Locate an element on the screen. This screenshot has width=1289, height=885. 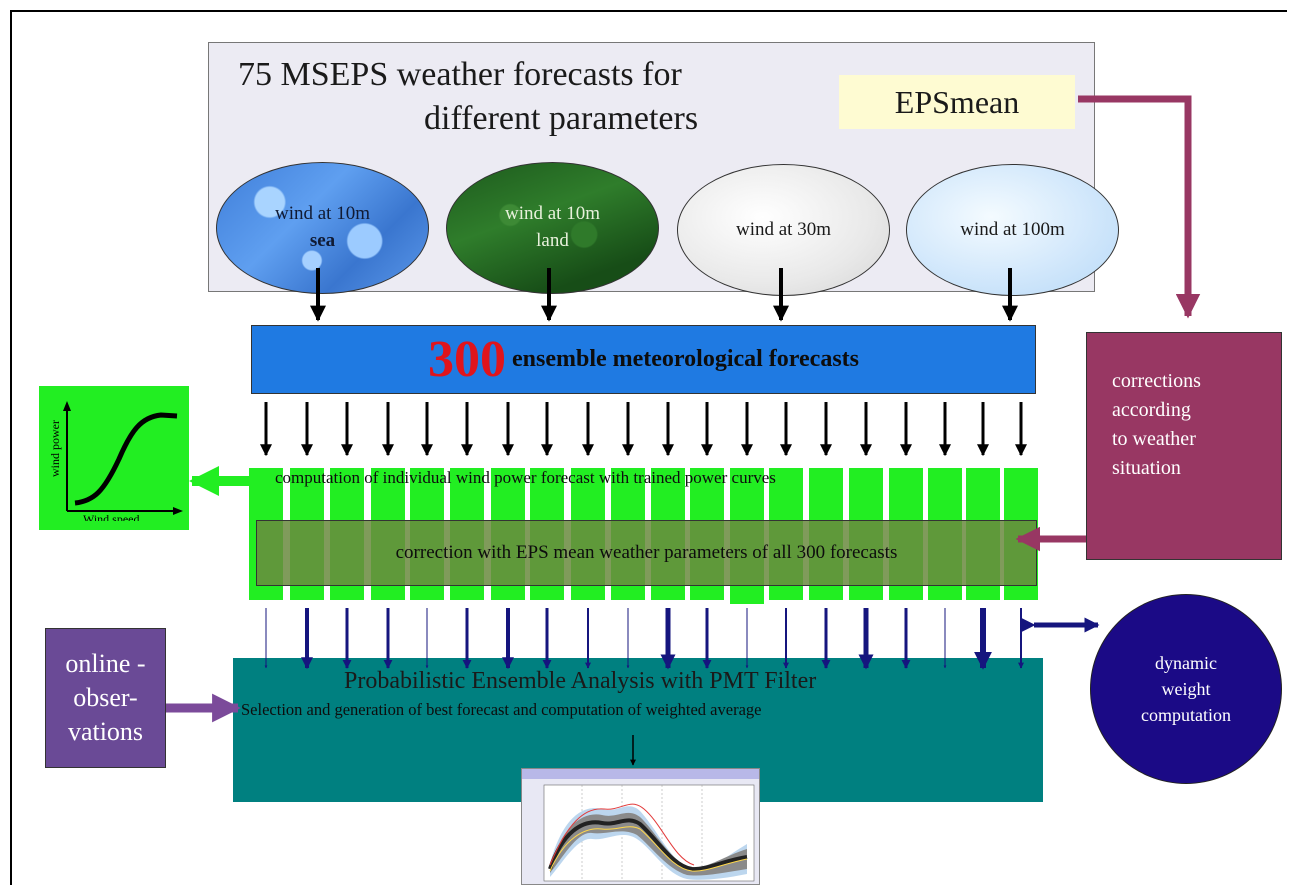
ellipse-sea-sublabel: sea is located at coordinates (322, 240).